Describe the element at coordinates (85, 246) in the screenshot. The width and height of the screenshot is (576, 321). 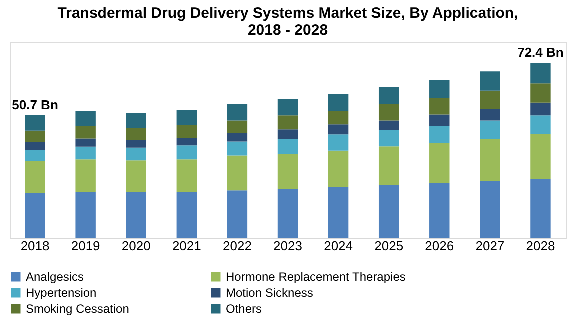
I see `x-tick-label: 2019` at that location.